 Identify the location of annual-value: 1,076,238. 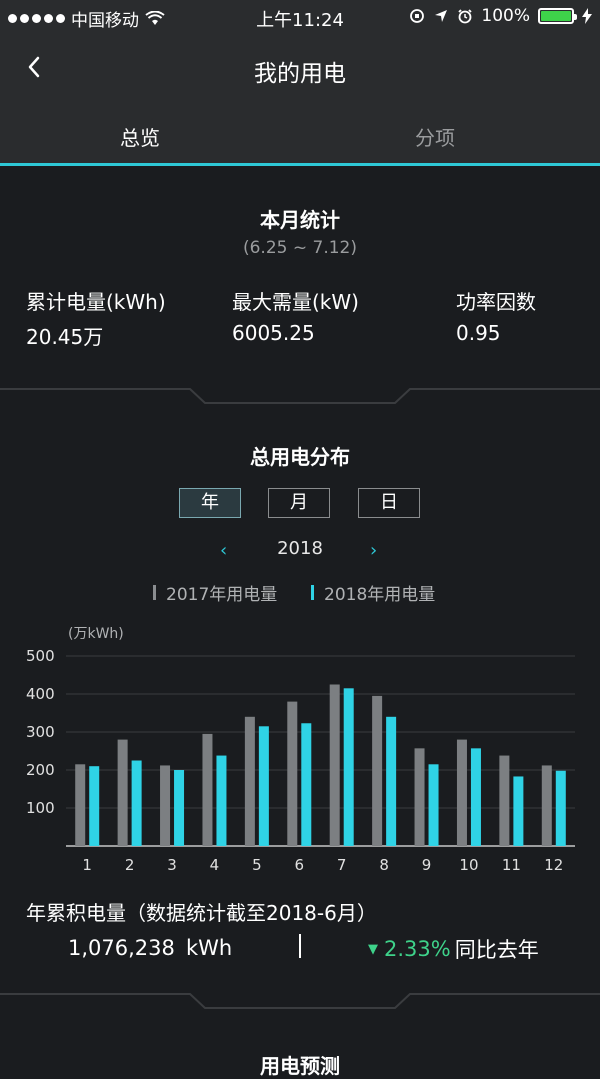
(121, 948).